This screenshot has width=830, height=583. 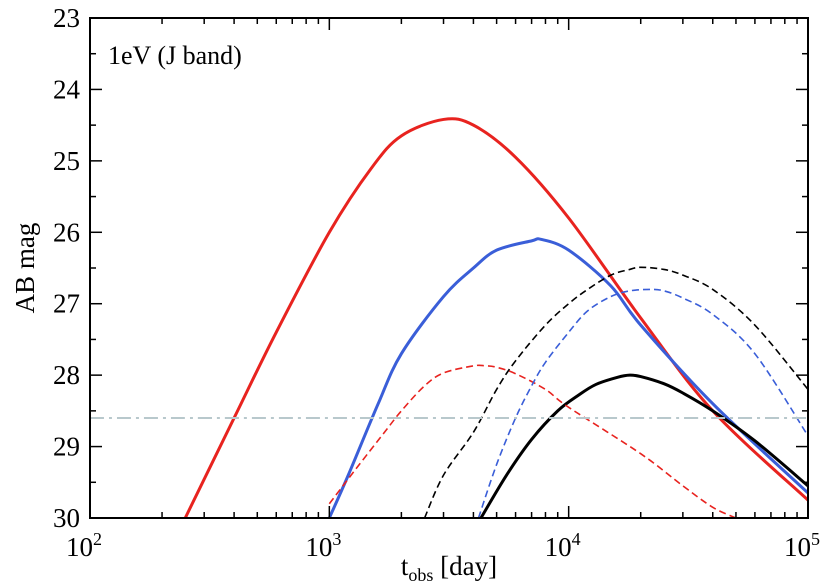 I want to click on y-tick-label: 29, so click(x=66, y=447).